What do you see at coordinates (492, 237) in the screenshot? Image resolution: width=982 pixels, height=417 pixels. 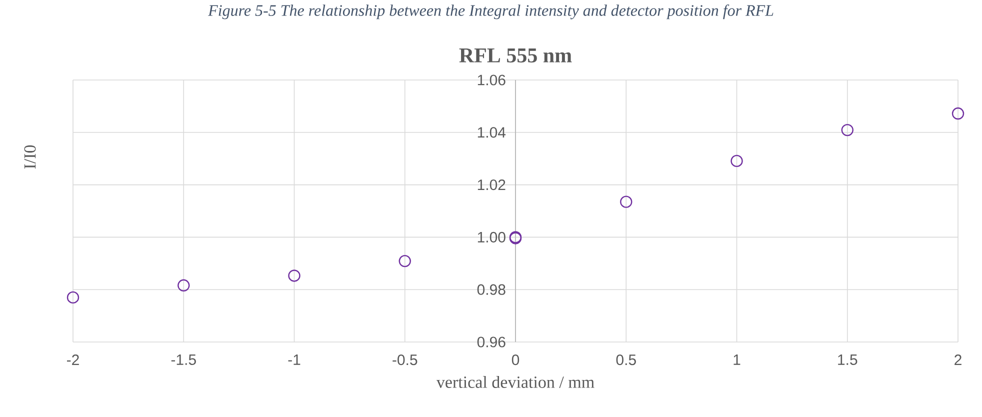 I see `y-tick-label: 1.00` at bounding box center [492, 237].